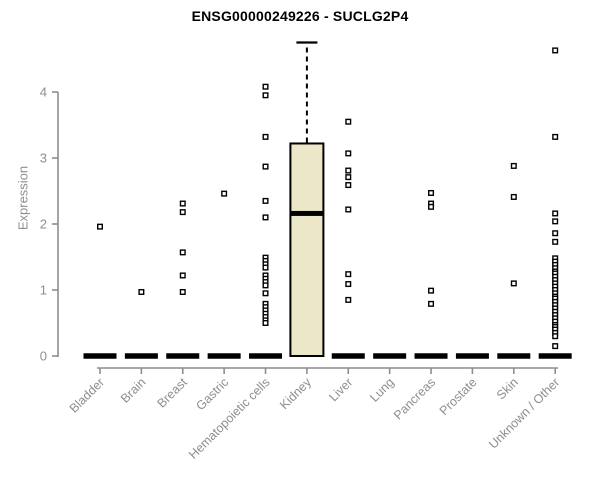 The image size is (600, 500). Describe the element at coordinates (172, 393) in the screenshot. I see `x-tick-label: Breast` at that location.